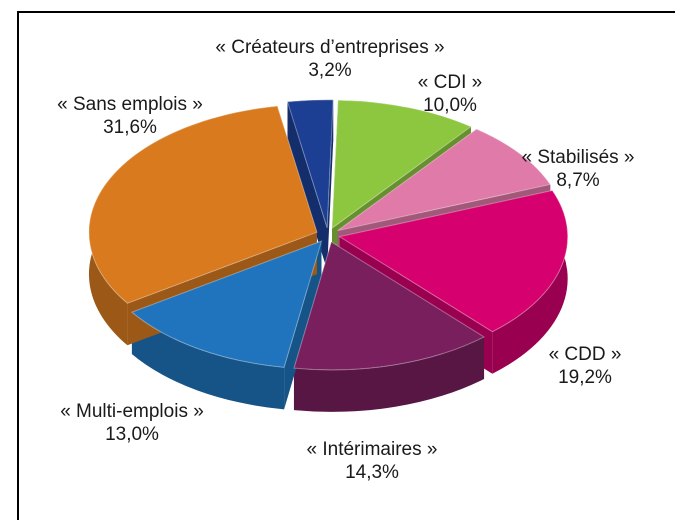 The image size is (675, 520). I want to click on slice-value-label: 8,7%, so click(577, 180).